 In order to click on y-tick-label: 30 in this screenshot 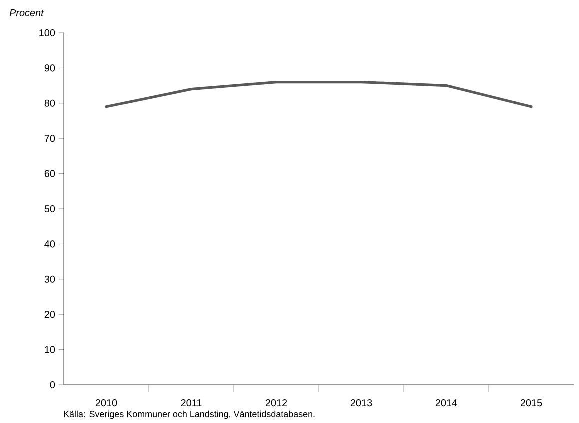, I will do `click(50, 279)`.